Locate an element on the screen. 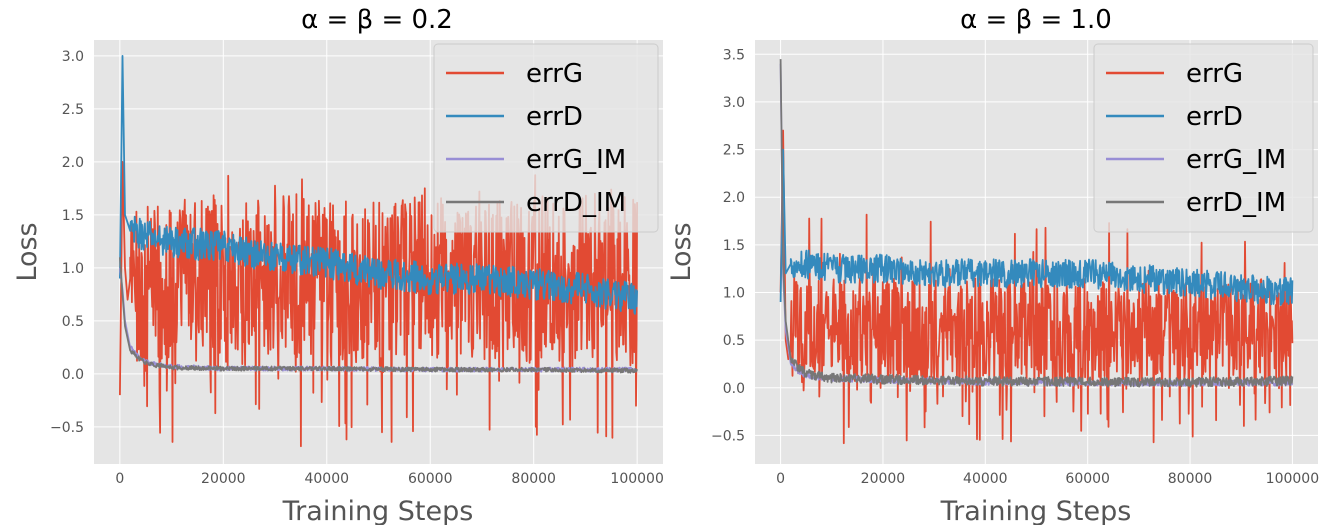 Image resolution: width=1337 pixels, height=525 pixels. chart-title: α = β = 0.2 is located at coordinates (377, 20).